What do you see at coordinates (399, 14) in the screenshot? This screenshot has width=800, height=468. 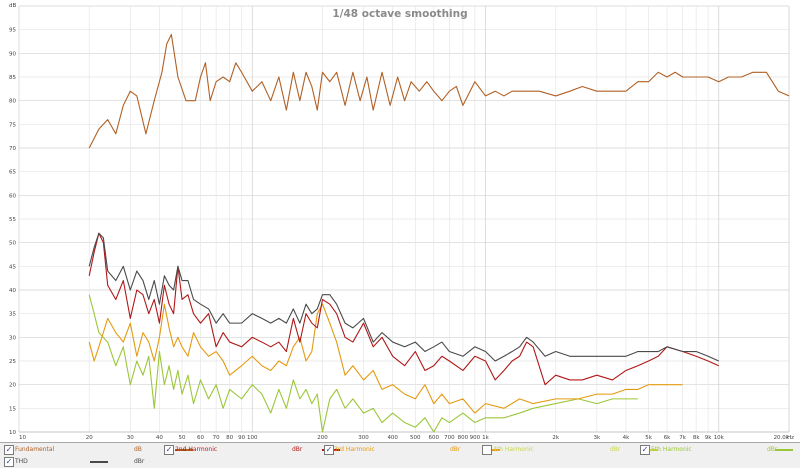 I see `chart-title: 1/48 octave smoothing` at bounding box center [399, 14].